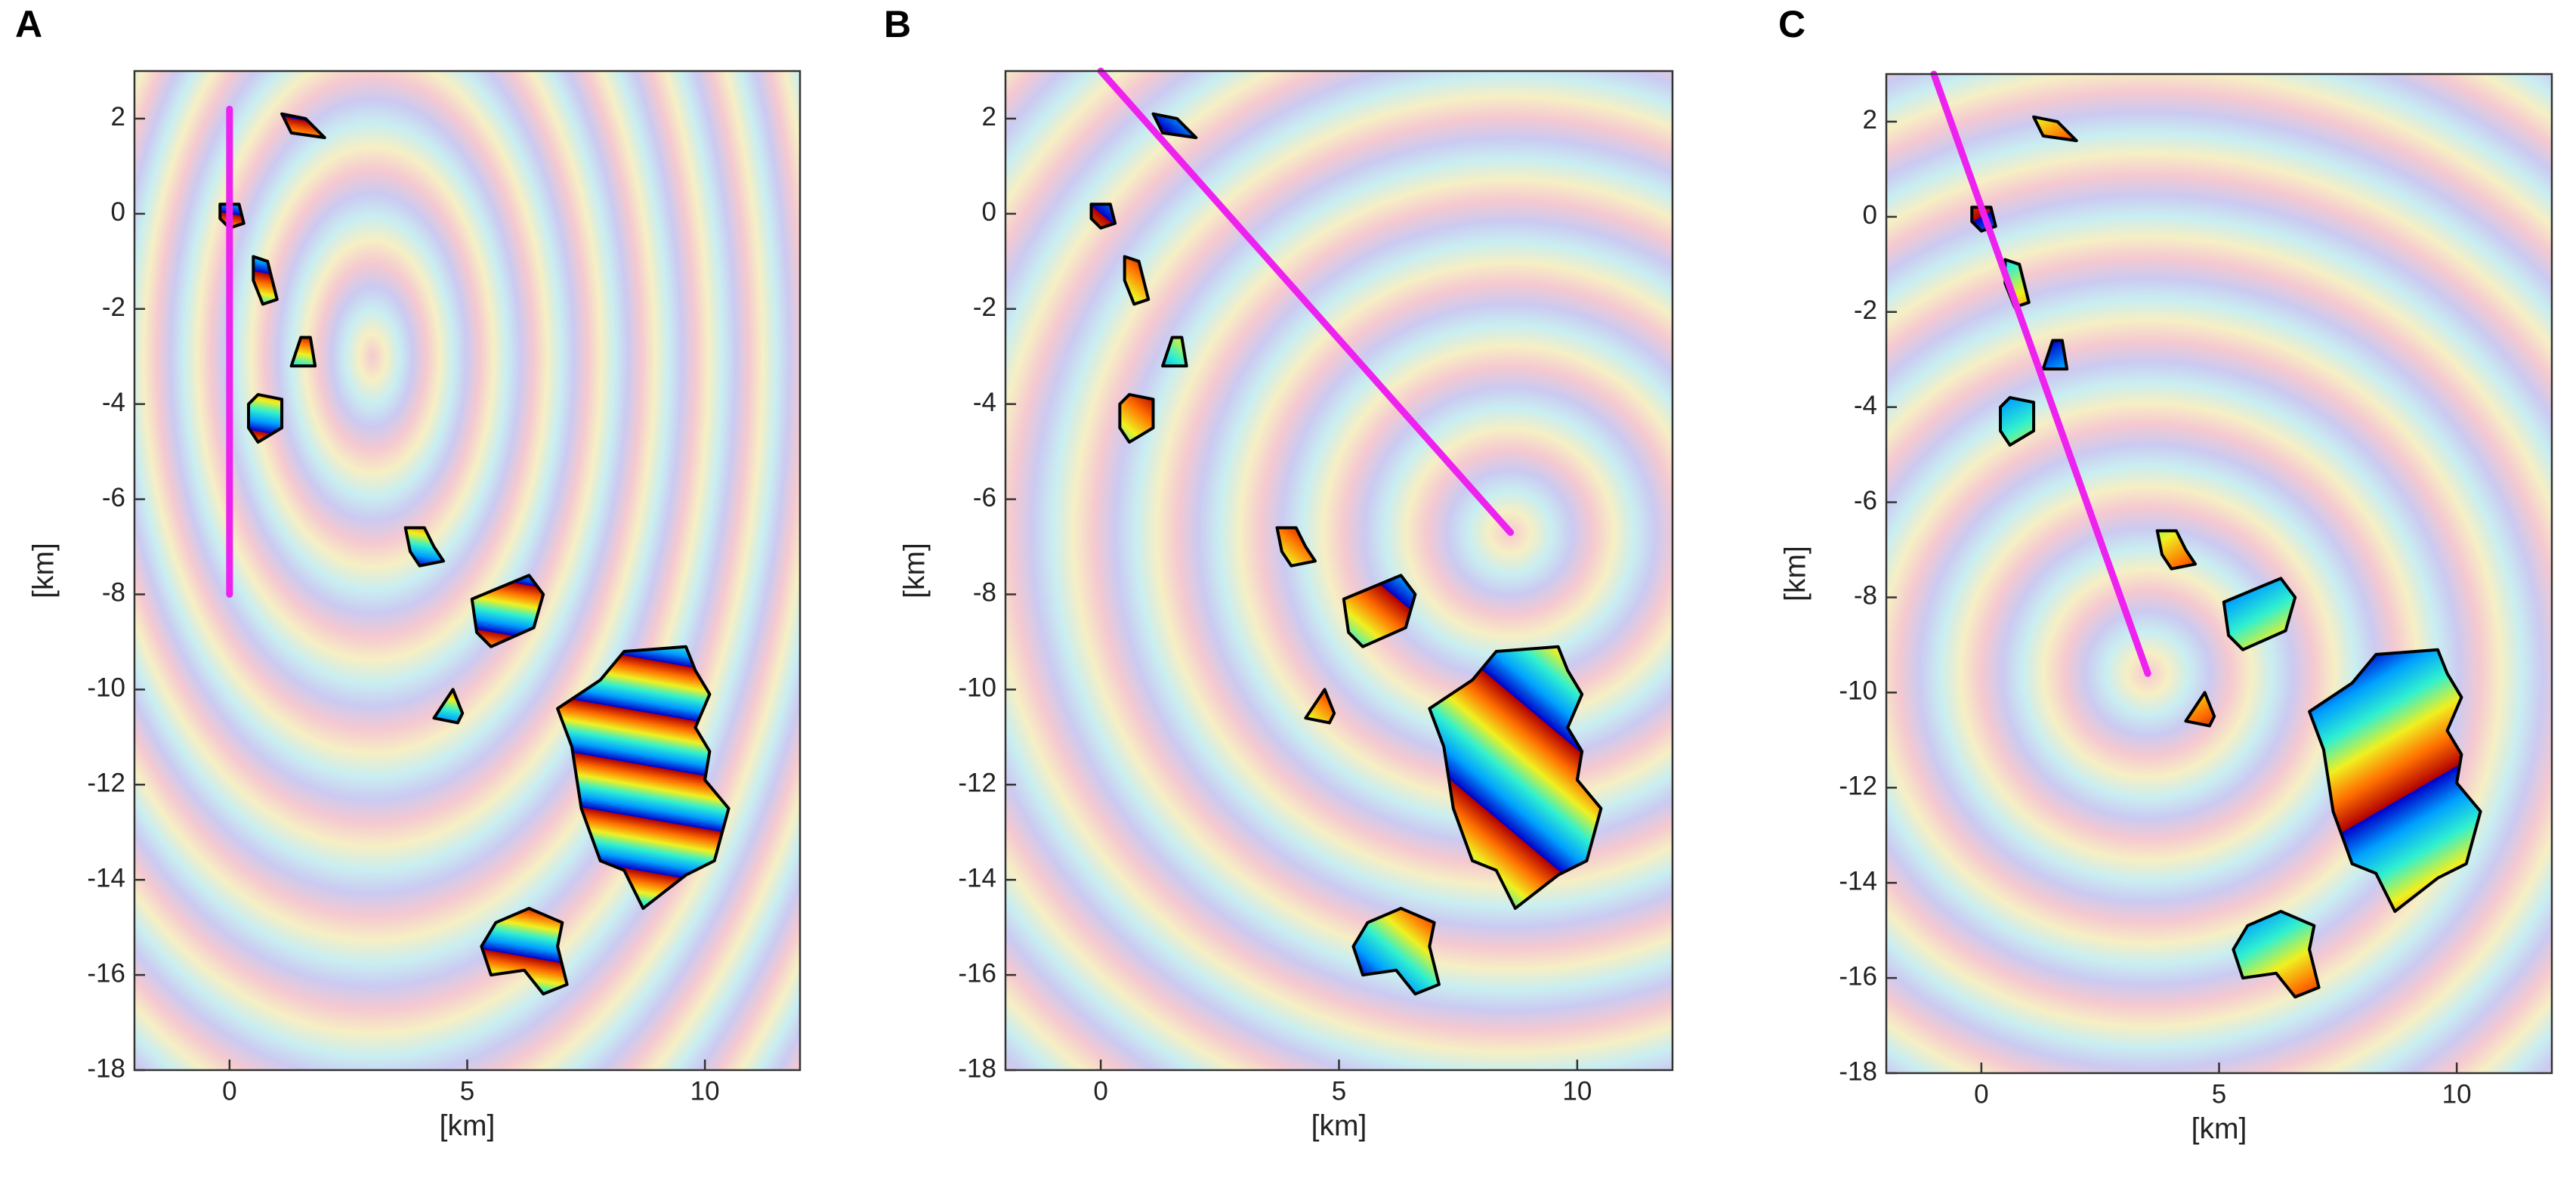  What do you see at coordinates (28, 24) in the screenshot?
I see `panel-label: A` at bounding box center [28, 24].